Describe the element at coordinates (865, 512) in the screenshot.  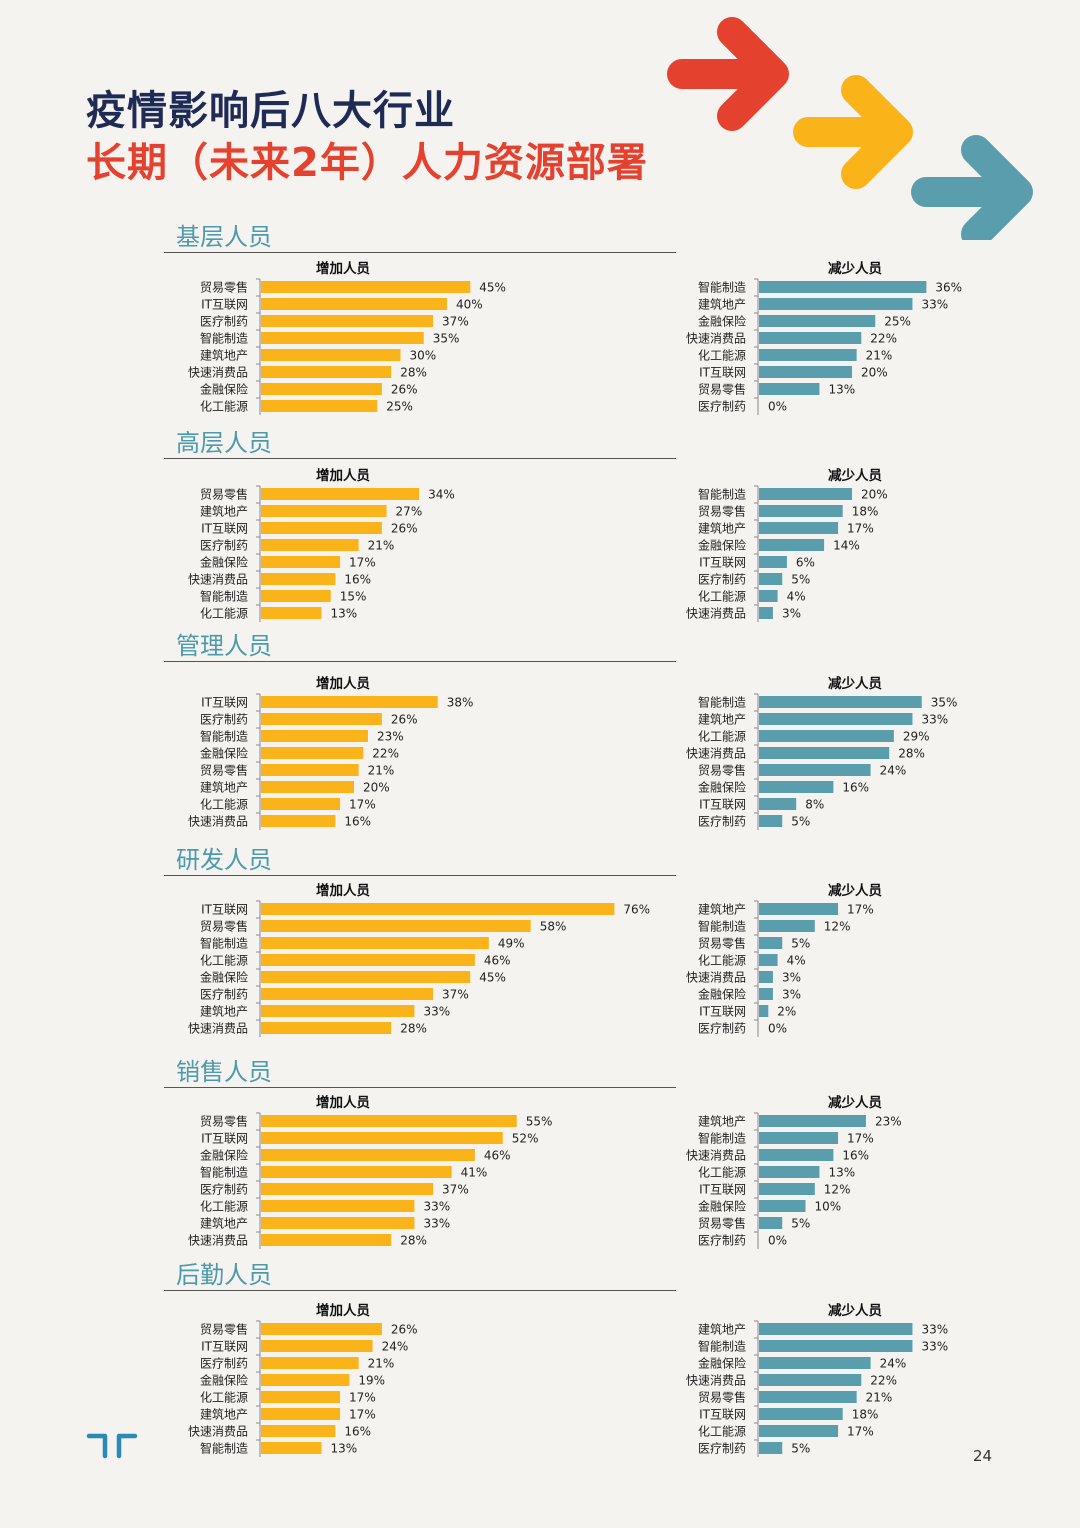
I see `value-label: 18%` at that location.